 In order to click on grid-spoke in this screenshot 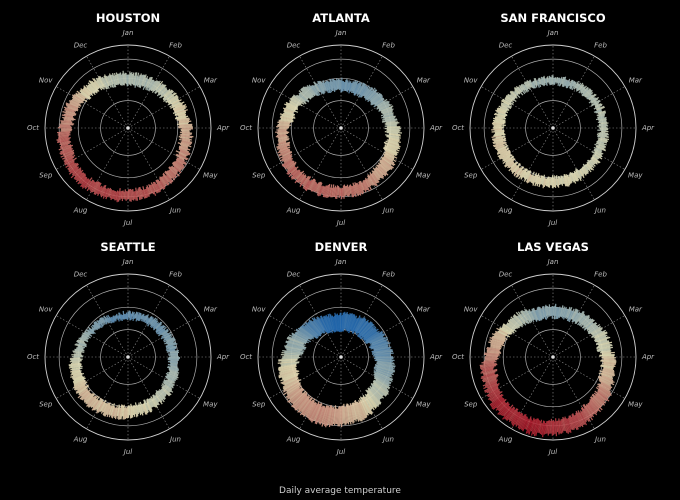, I will do `click(107, 393)`.